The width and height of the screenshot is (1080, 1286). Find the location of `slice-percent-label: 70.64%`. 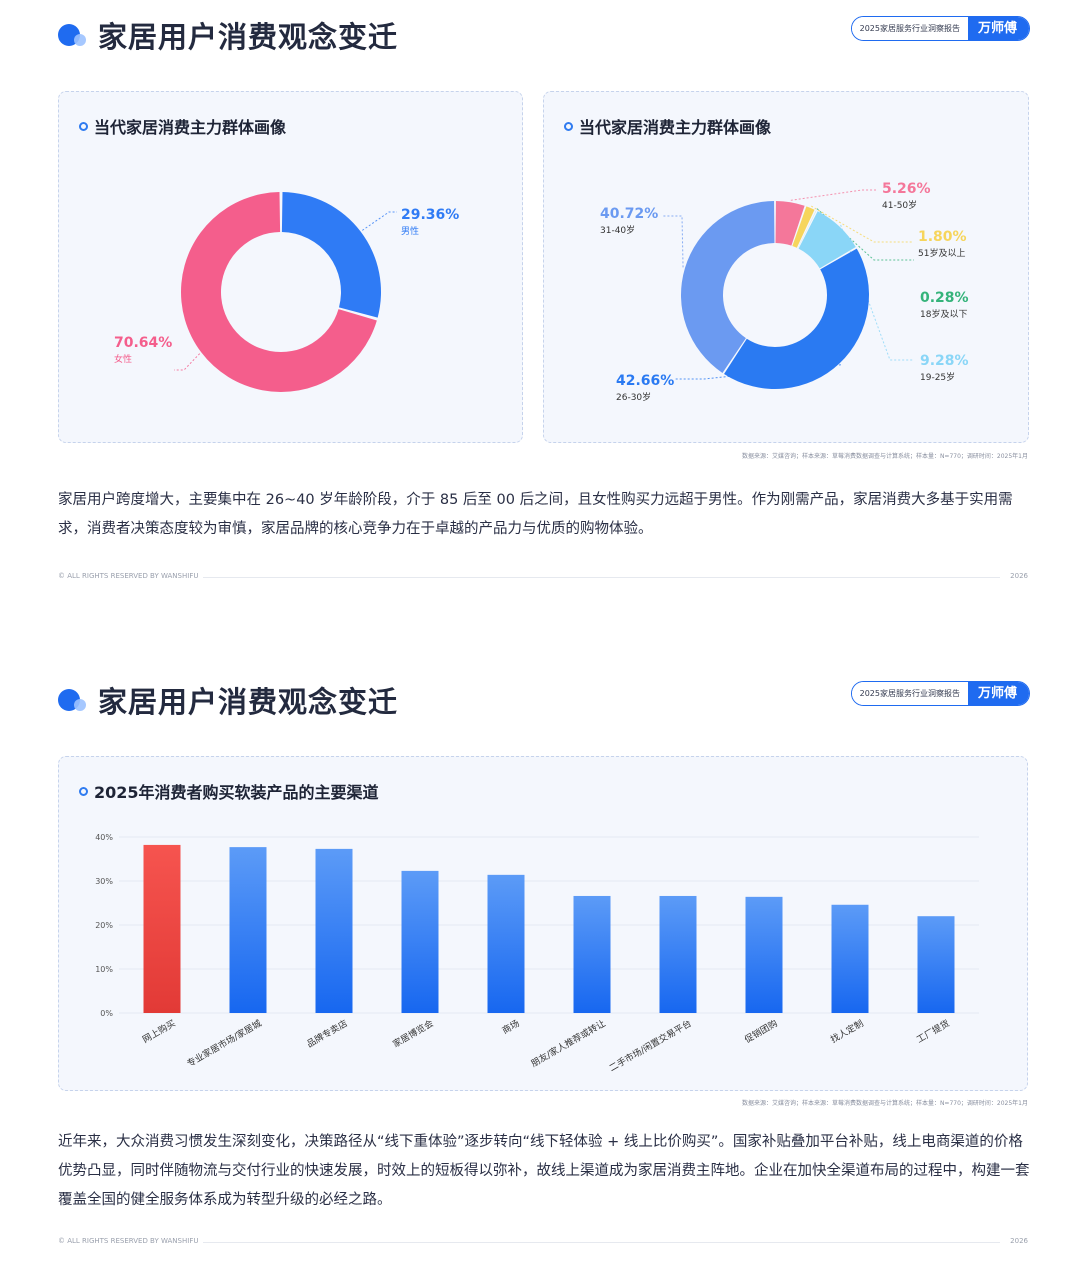

slice-percent-label: 70.64% is located at coordinates (143, 343).